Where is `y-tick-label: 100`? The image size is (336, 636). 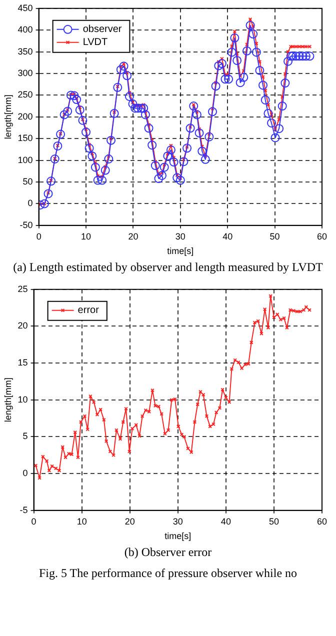 y-tick-label: 100 is located at coordinates (25, 159).